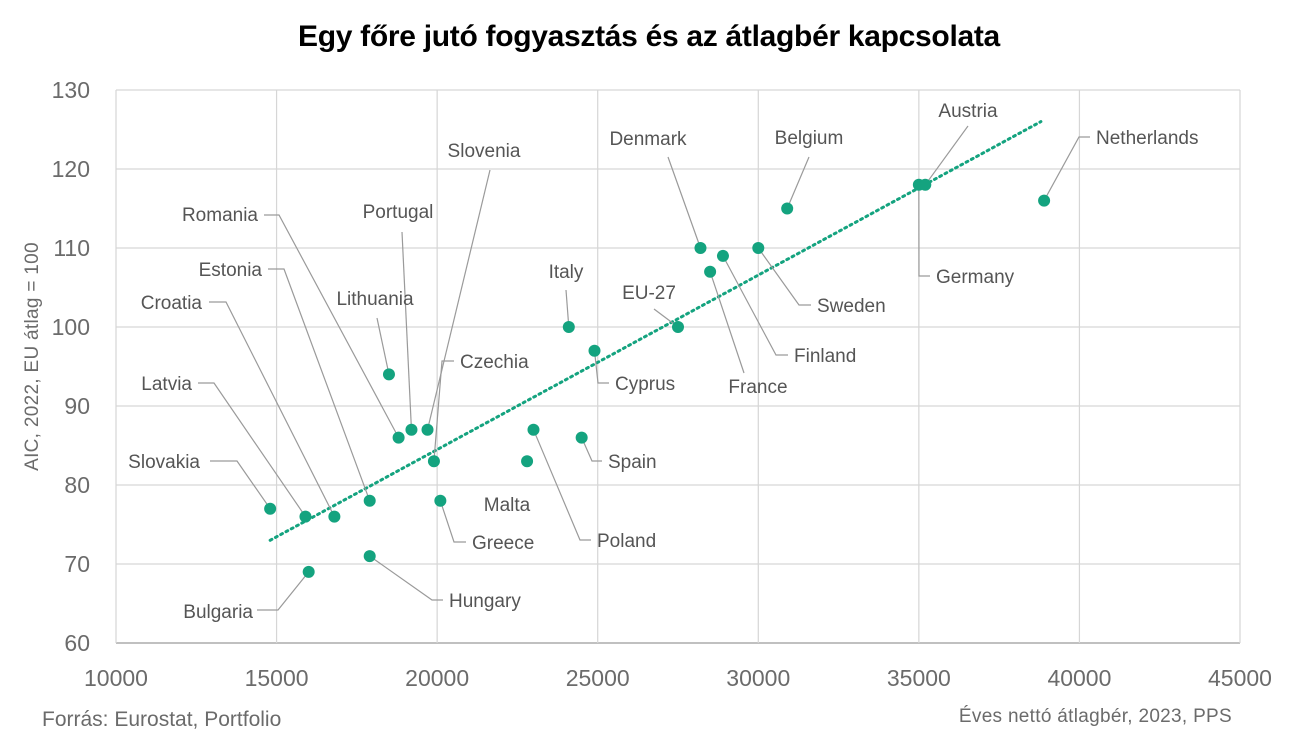  I want to click on data-point-poland, so click(533, 429).